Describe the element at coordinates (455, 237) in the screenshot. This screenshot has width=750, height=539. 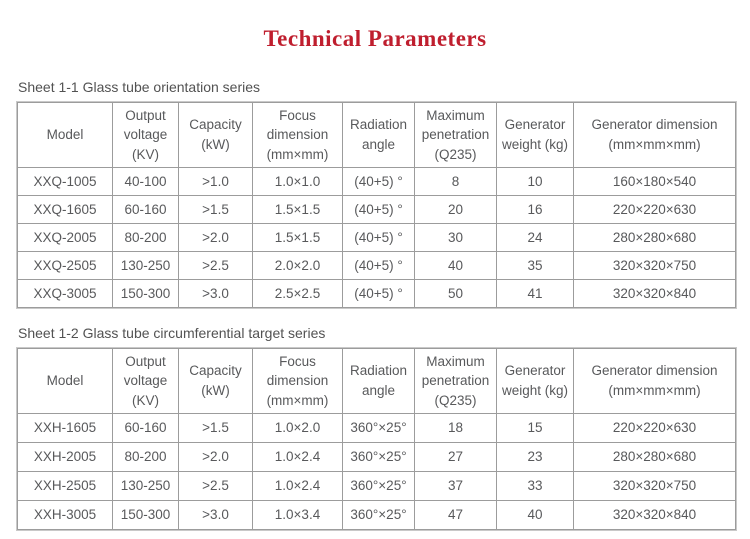
I see `cell-maximum-penetration: 30` at that location.